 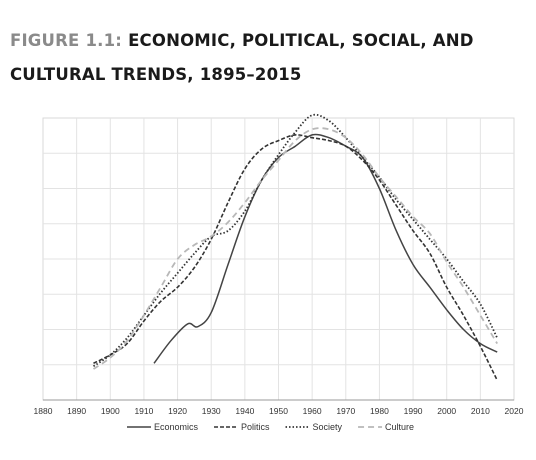 I want to click on legend-label-politics: Politics, so click(x=255, y=427).